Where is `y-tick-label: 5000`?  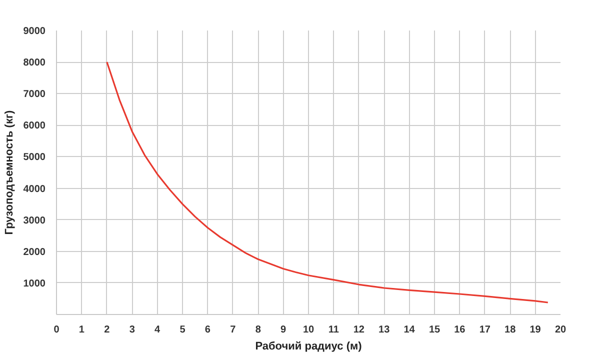 y-tick-label: 5000 is located at coordinates (34, 158).